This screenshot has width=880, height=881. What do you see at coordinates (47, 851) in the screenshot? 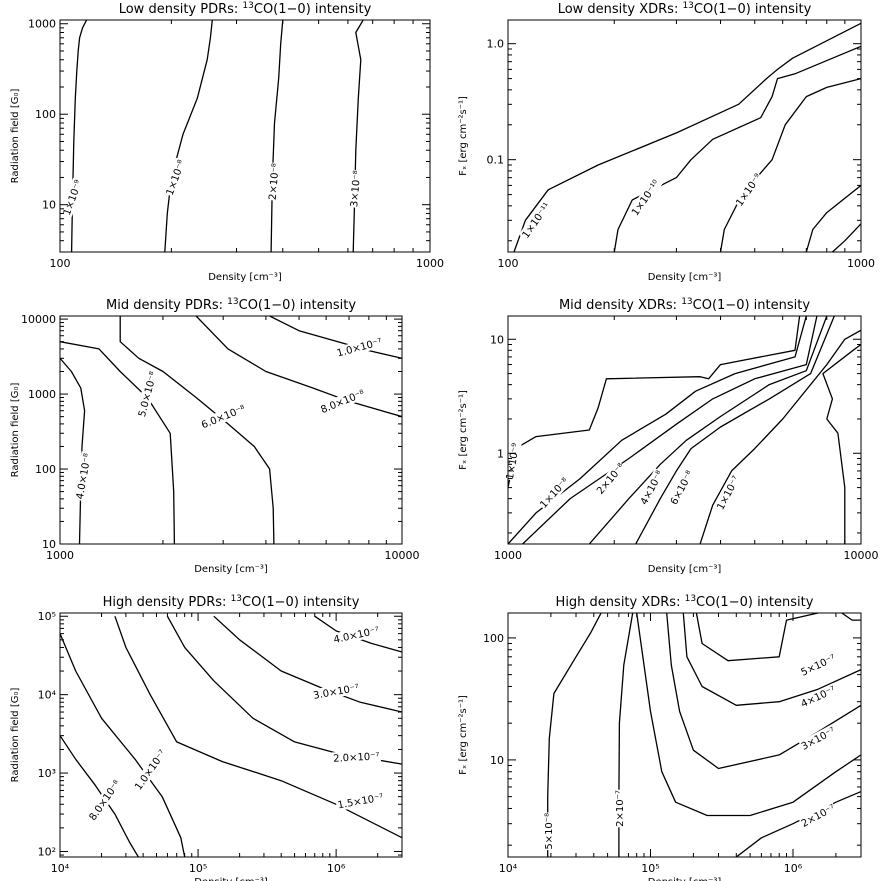
I see `y-tick-label: 10²` at bounding box center [47, 851].